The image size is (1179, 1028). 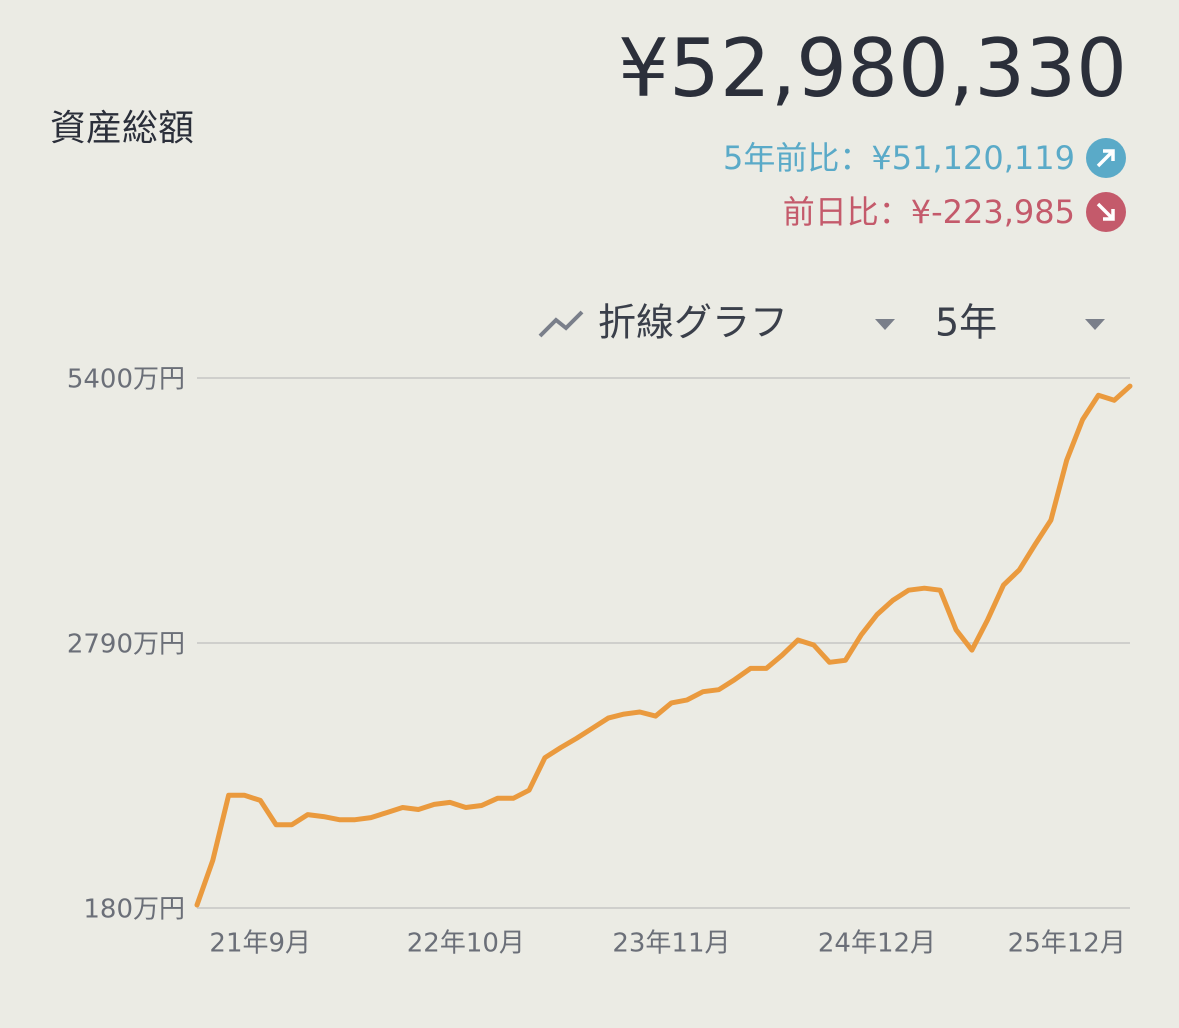 What do you see at coordinates (260, 944) in the screenshot?
I see `x-tick-label: 21年9月` at bounding box center [260, 944].